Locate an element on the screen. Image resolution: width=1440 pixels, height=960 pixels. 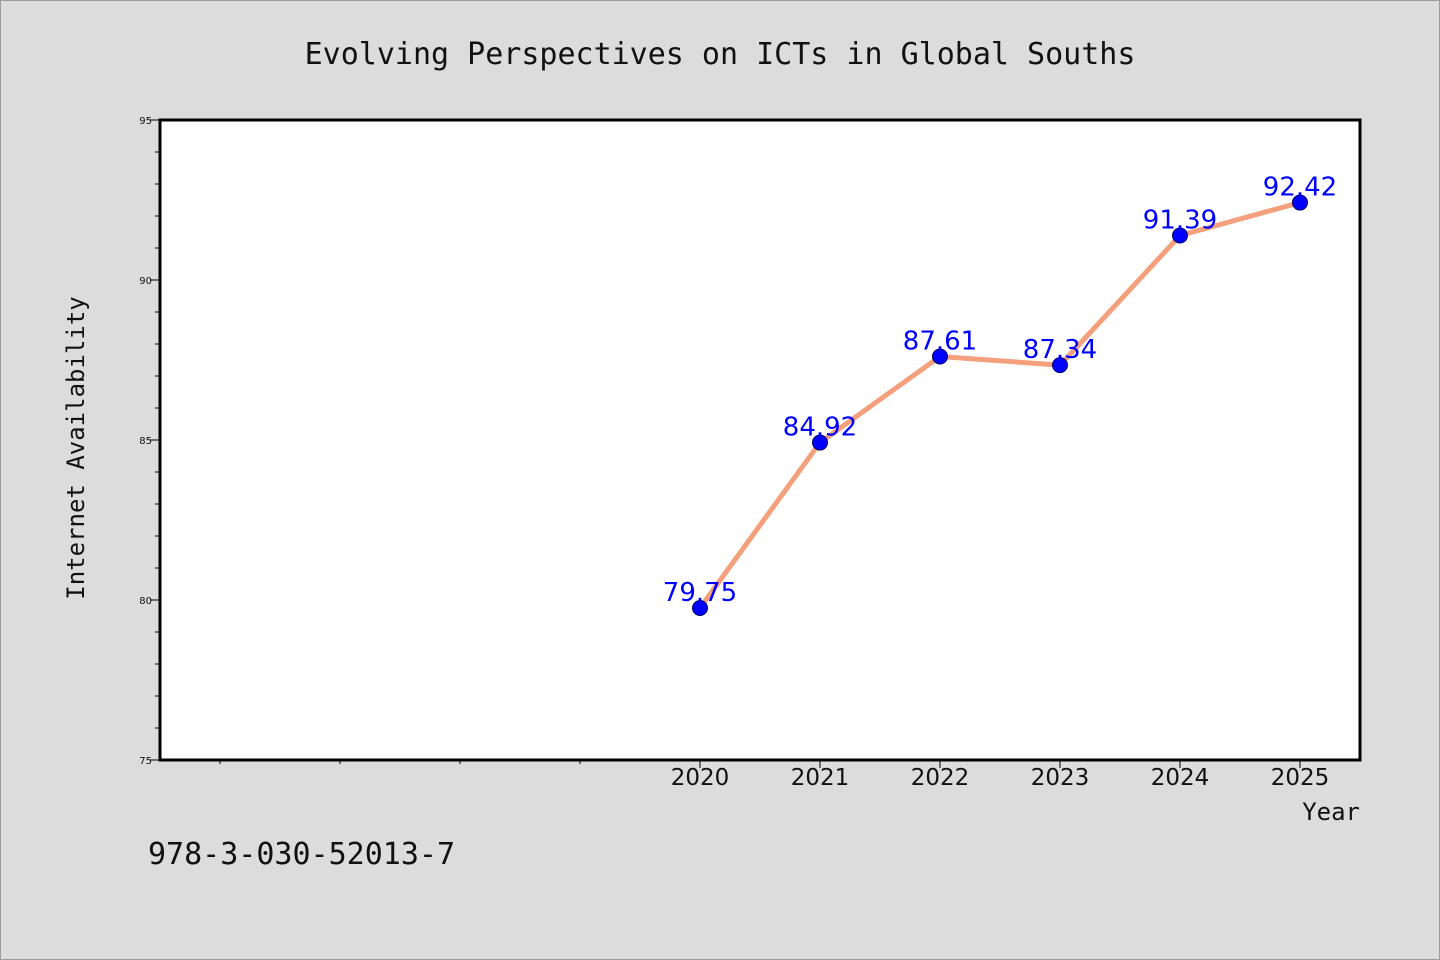
x-axis-label: Year is located at coordinates (1331, 812).